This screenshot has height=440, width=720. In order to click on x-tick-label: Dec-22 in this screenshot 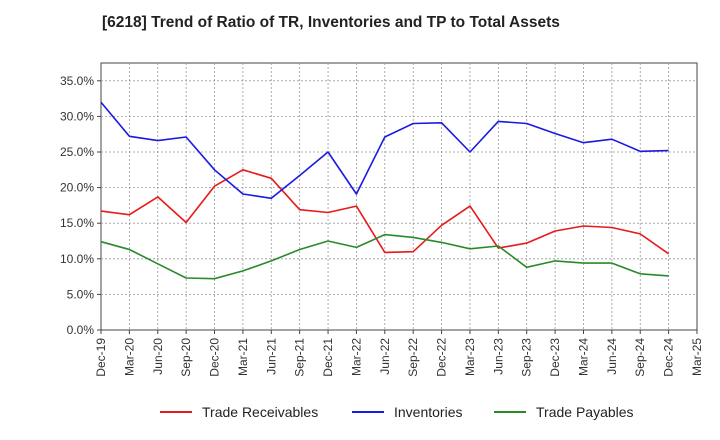, I will do `click(442, 357)`.